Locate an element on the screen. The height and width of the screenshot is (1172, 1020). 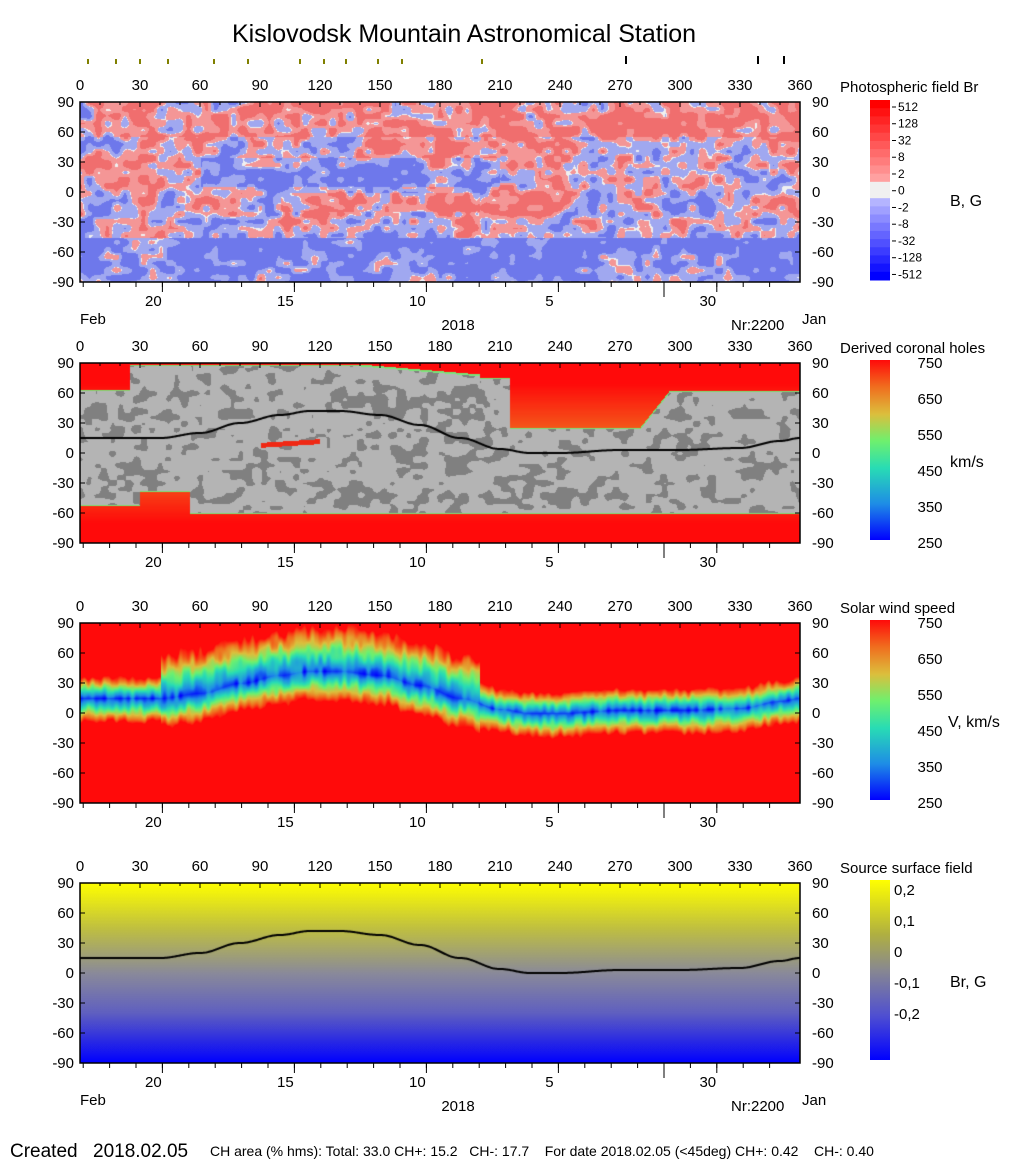
colorbar-gradient is located at coordinates (880, 970).